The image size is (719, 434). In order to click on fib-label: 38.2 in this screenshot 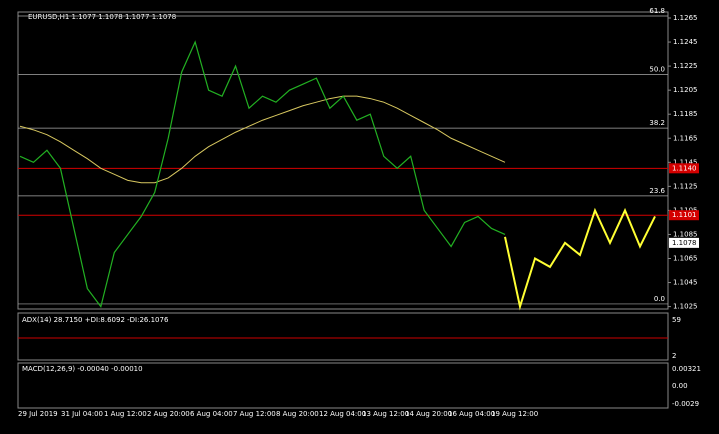, I will do `click(657, 123)`.